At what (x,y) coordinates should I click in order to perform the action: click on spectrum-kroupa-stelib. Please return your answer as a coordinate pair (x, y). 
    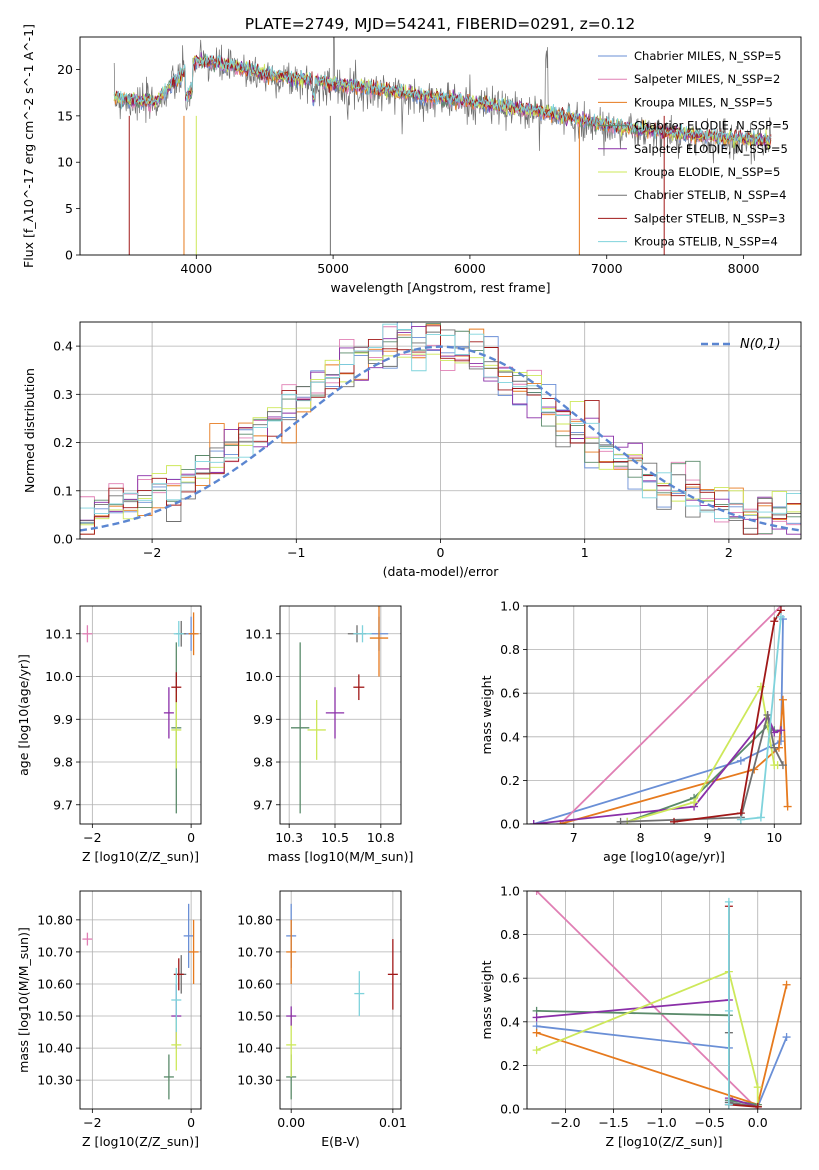
    Looking at the image, I should click on (442, 100).